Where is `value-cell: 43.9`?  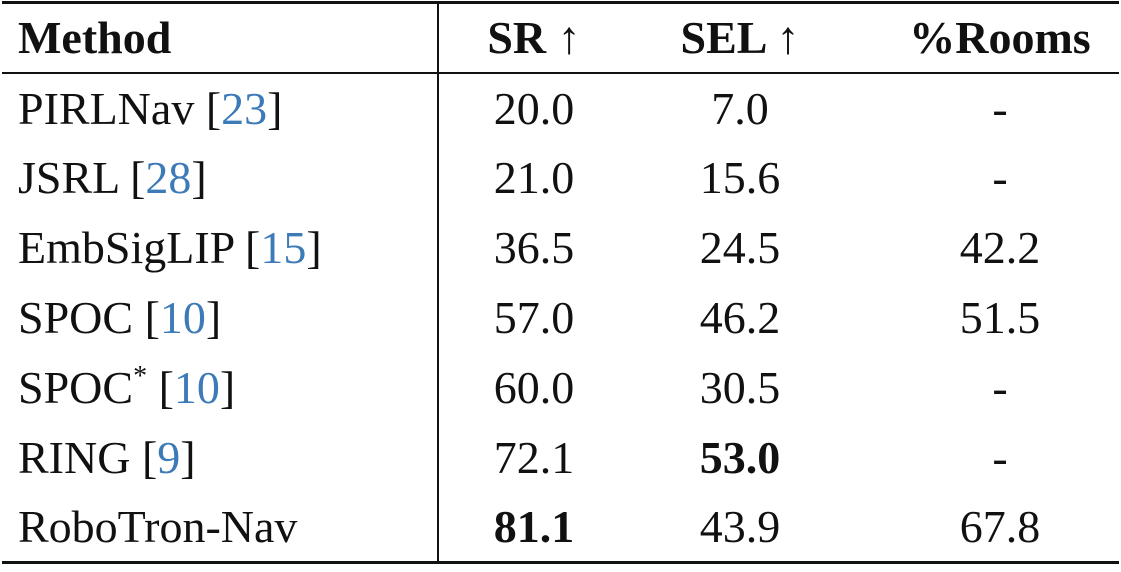 value-cell: 43.9 is located at coordinates (740, 527).